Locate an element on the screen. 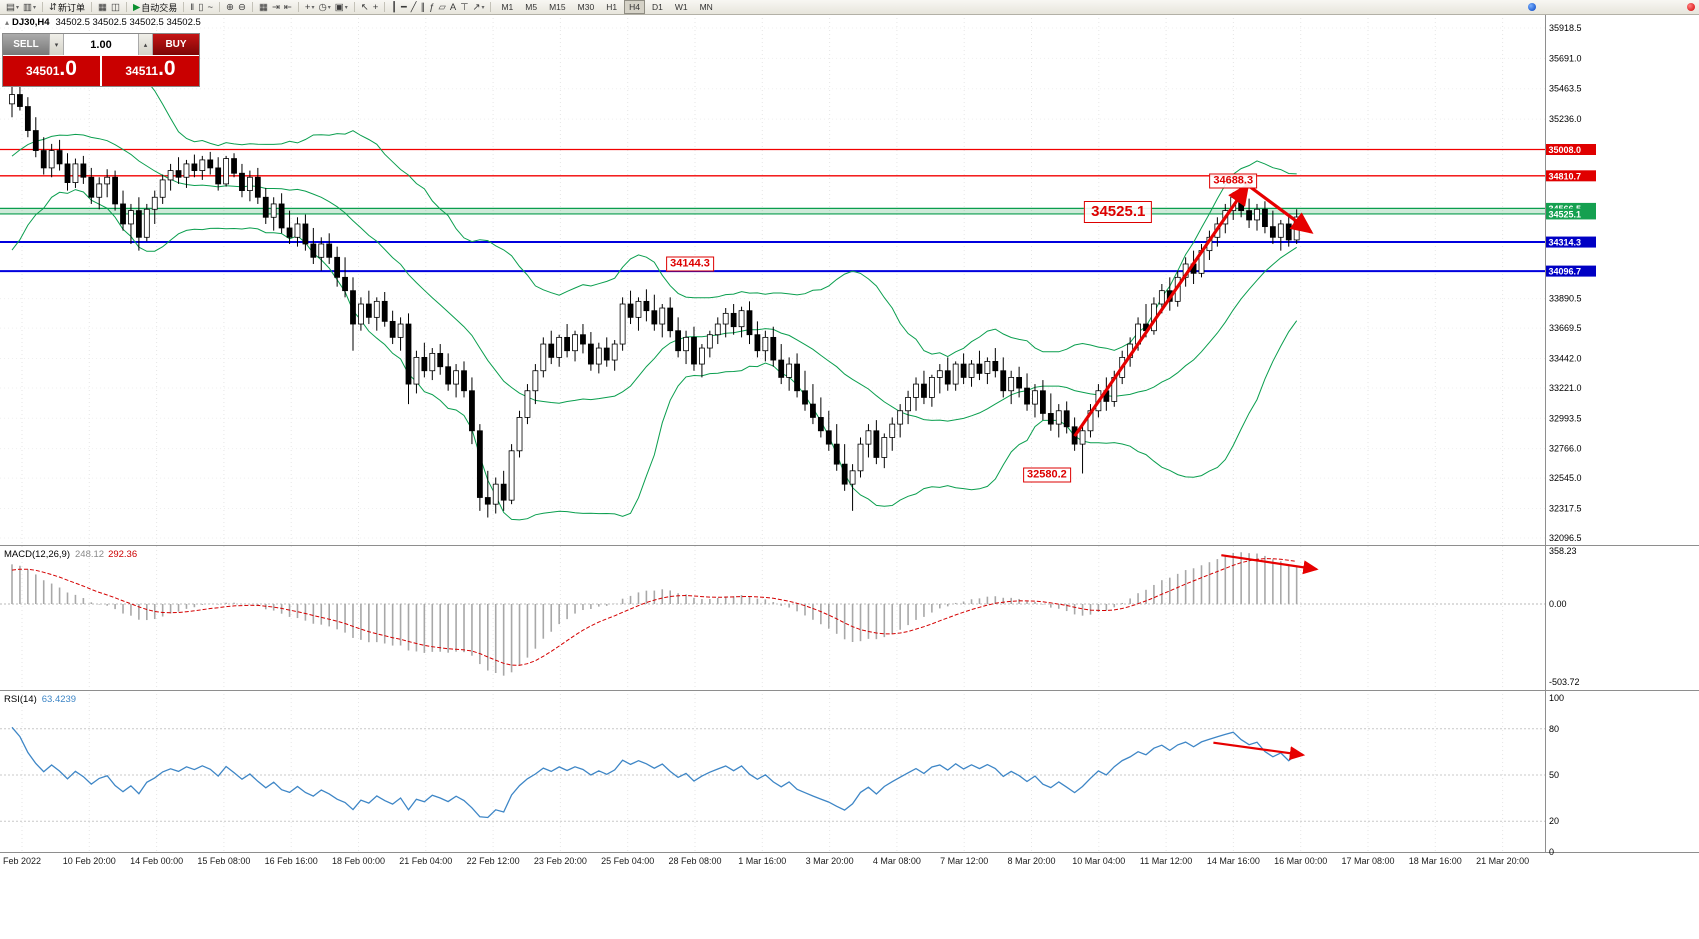 This screenshot has height=939, width=1699. svg-text: 16 Mar 00:00 is located at coordinates (1300, 861).